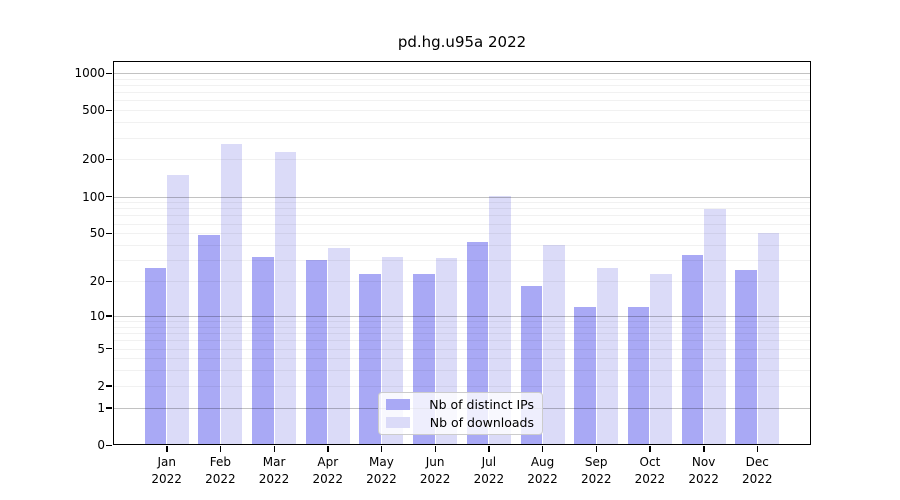 This screenshot has height=500, width=900. I want to click on bar-feb-downloads, so click(231, 294).